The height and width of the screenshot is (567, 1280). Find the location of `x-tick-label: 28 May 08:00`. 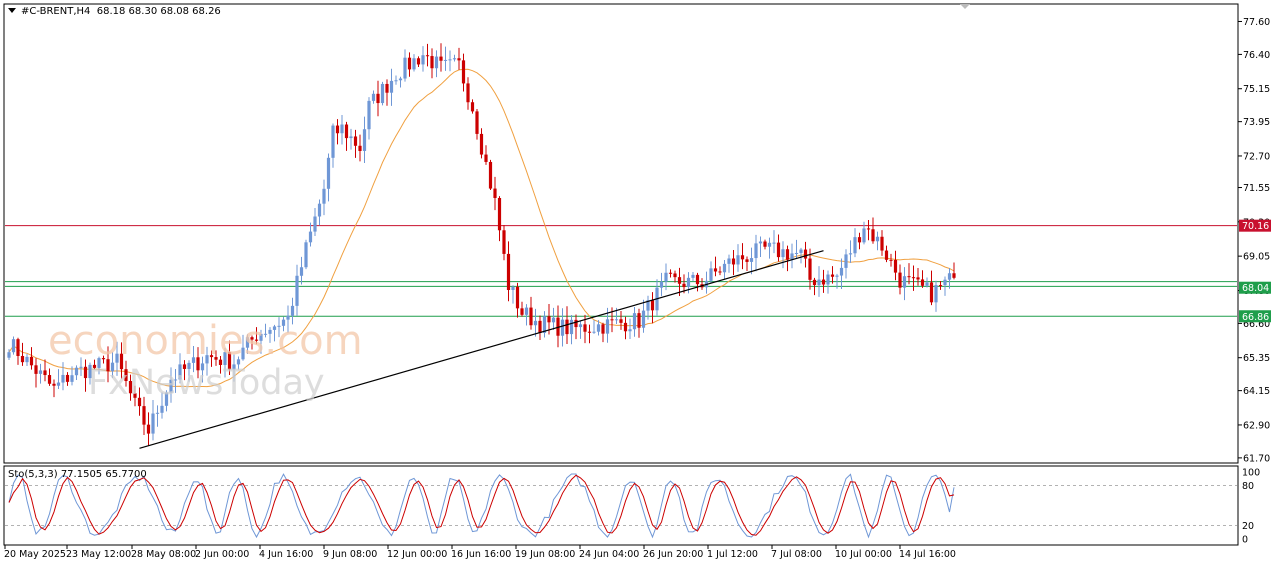

x-tick-label: 28 May 08:00 is located at coordinates (163, 554).